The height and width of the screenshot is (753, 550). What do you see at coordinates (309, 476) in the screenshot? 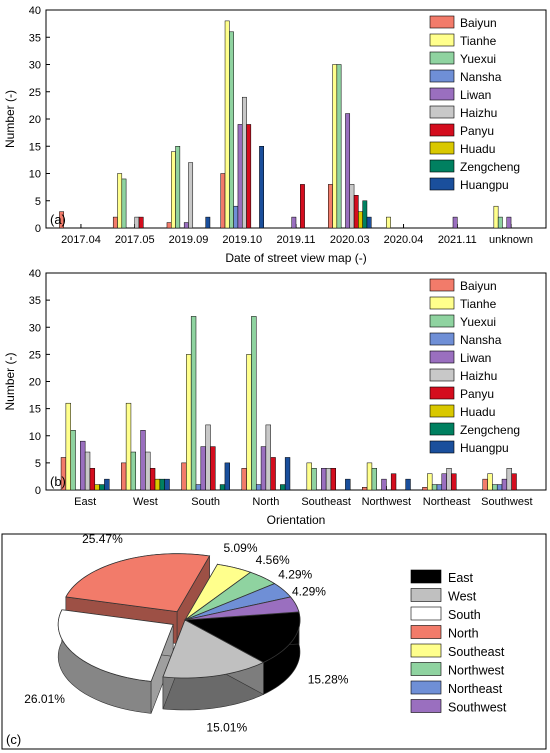
I see `bar-tianhe-southeast` at bounding box center [309, 476].